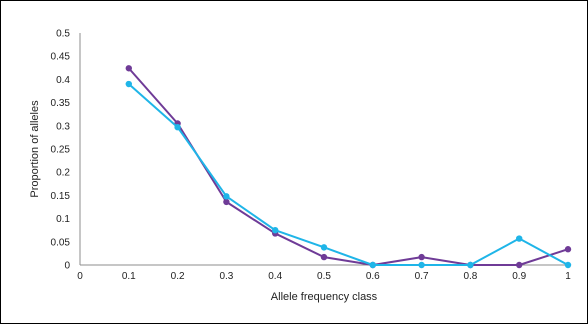 This screenshot has height=324, width=588. I want to click on x-tick-label: 0.2, so click(178, 276).